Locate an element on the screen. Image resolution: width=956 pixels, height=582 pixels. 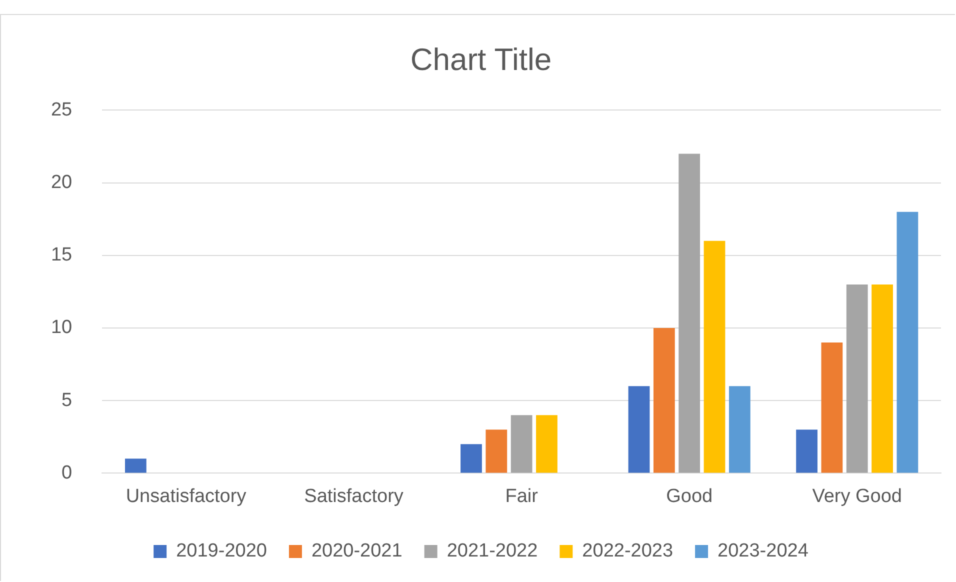
legend-label: 2019-2020 is located at coordinates (221, 551).